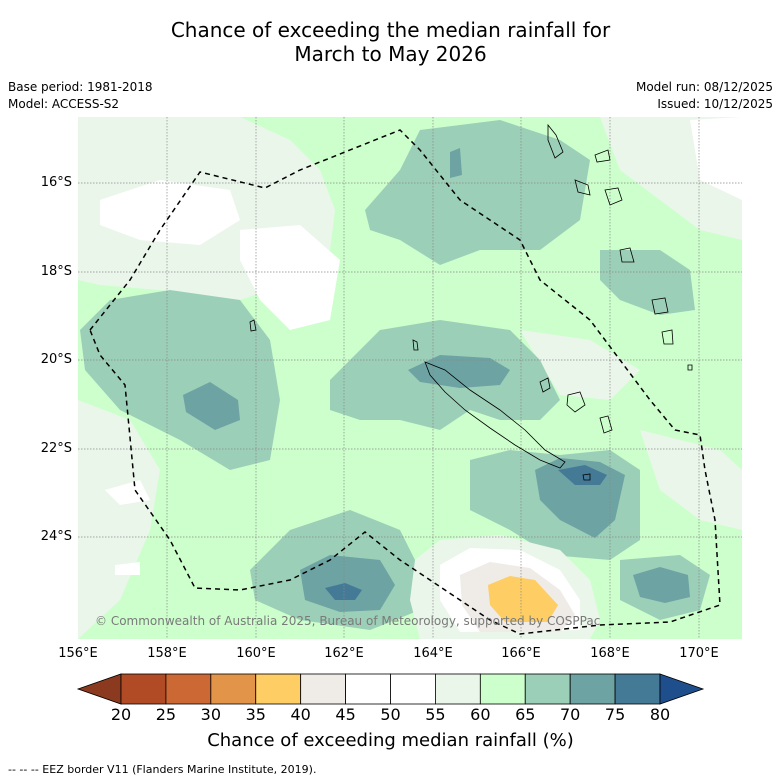 The height and width of the screenshot is (781, 781). What do you see at coordinates (80, 96) in the screenshot?
I see `meta-left: Base period: 1981-2018 Model: ACCESS-S2` at bounding box center [80, 96].